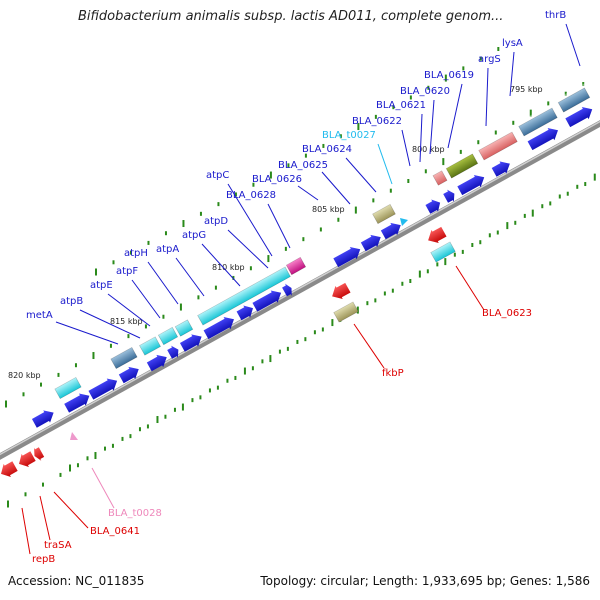 Image resolution: width=600 pixels, height=600 pixels. Describe the element at coordinates (512, 43) in the screenshot. I see `gene-label-lysa: lysA` at that location.